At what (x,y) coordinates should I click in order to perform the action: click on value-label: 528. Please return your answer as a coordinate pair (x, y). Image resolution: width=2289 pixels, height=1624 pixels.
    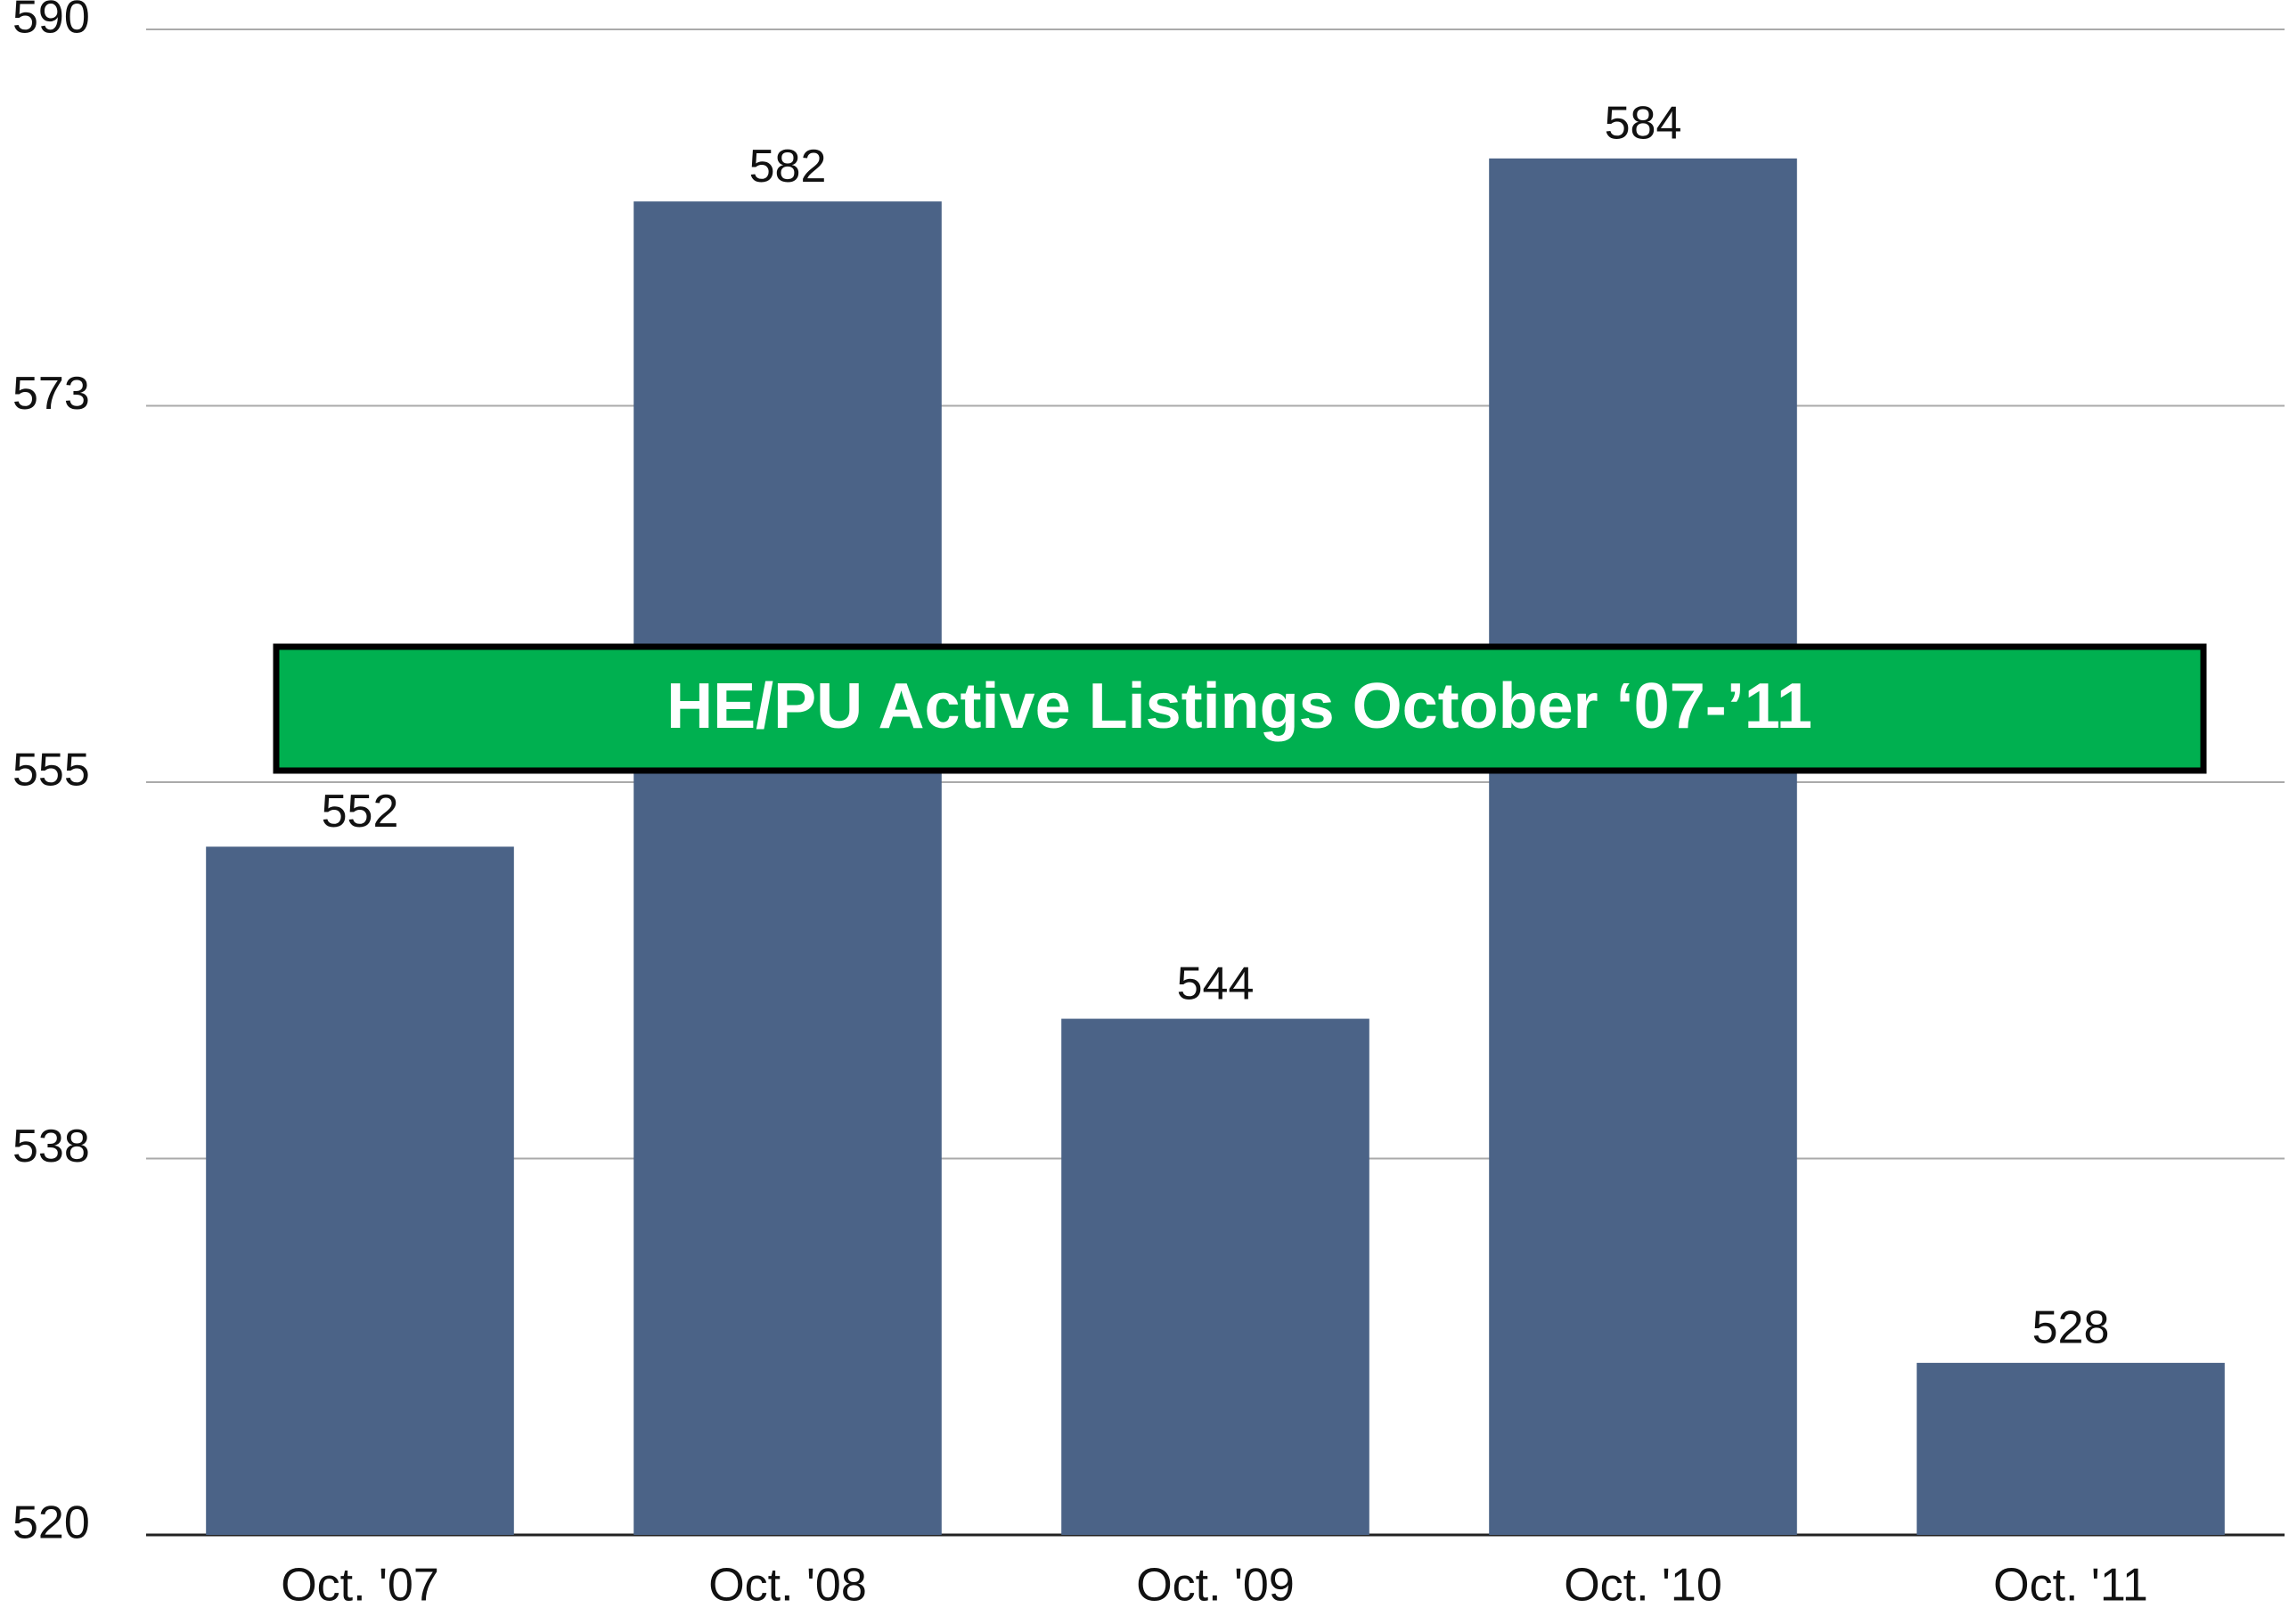
    Looking at the image, I should click on (2071, 1328).